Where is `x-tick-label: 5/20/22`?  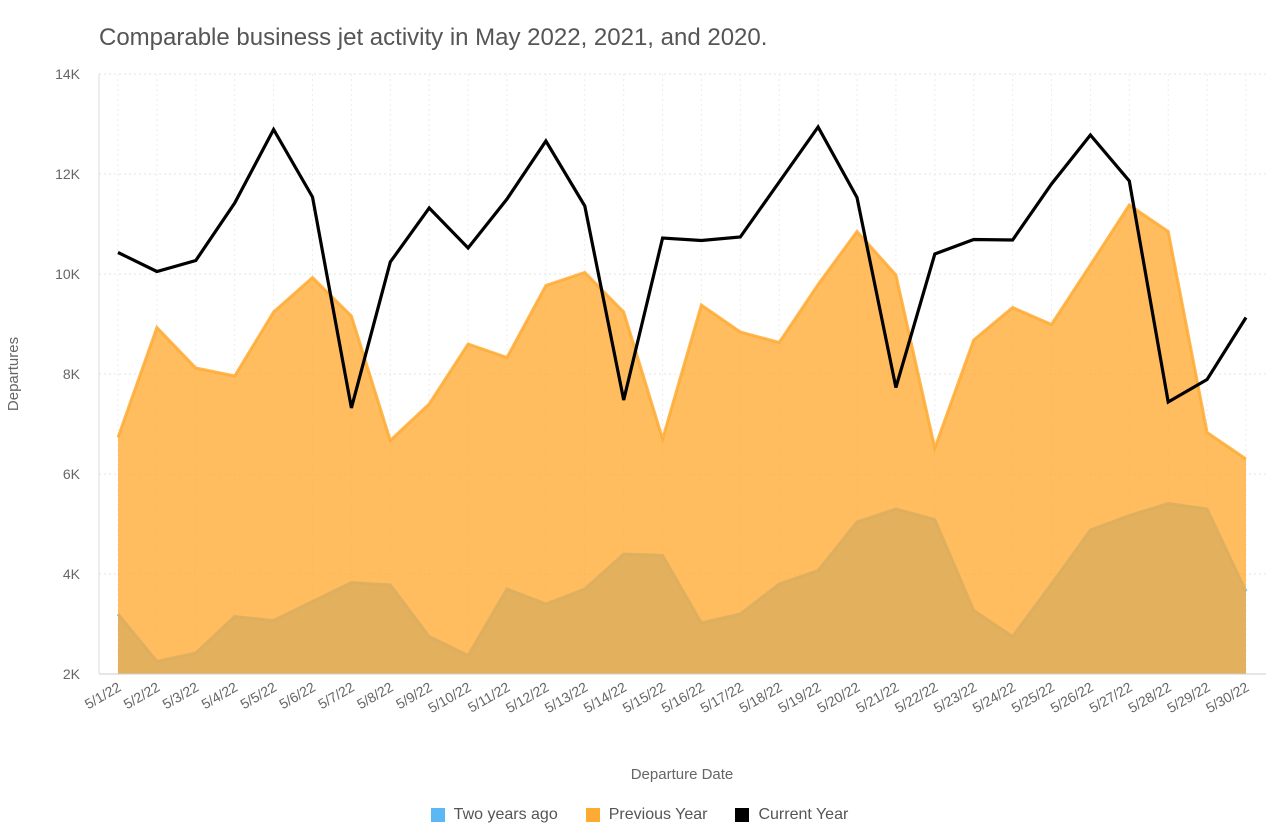 x-tick-label: 5/20/22 is located at coordinates (838, 697).